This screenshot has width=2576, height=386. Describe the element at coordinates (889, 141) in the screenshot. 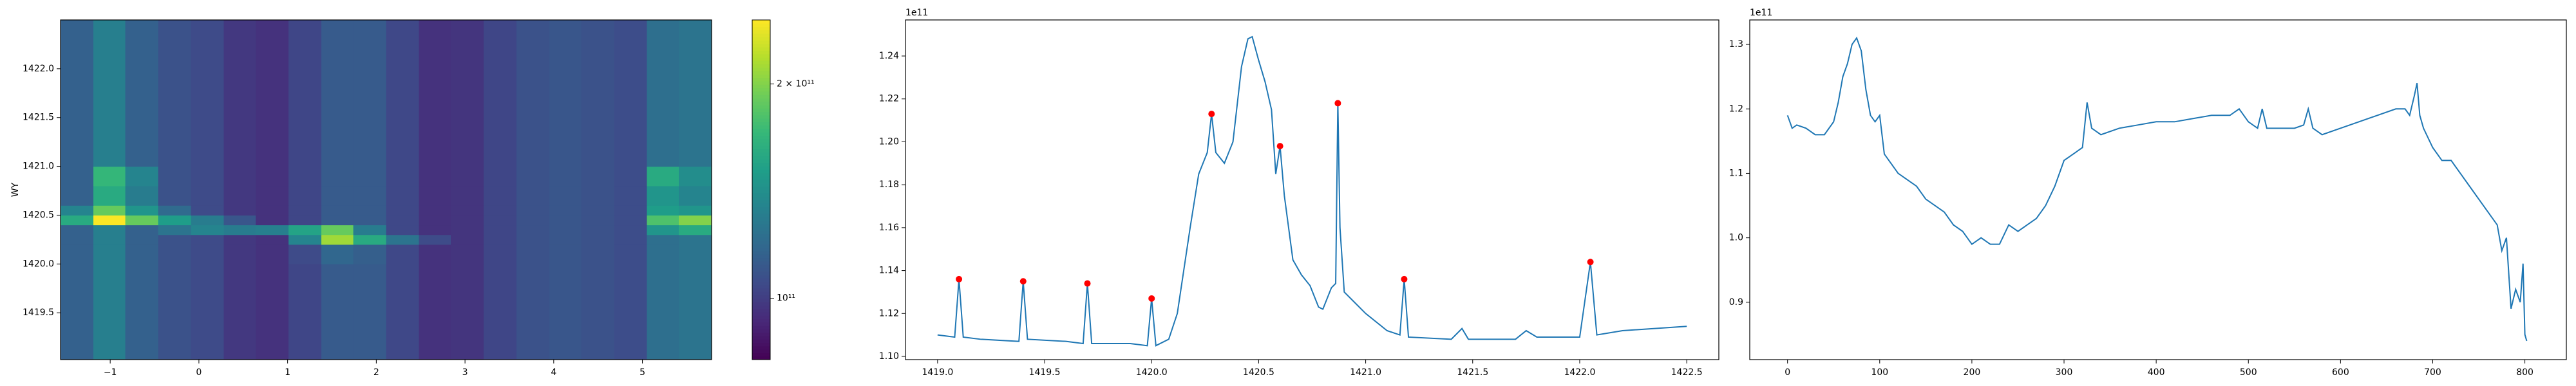

I see `y-tick-label: 1.20` at that location.